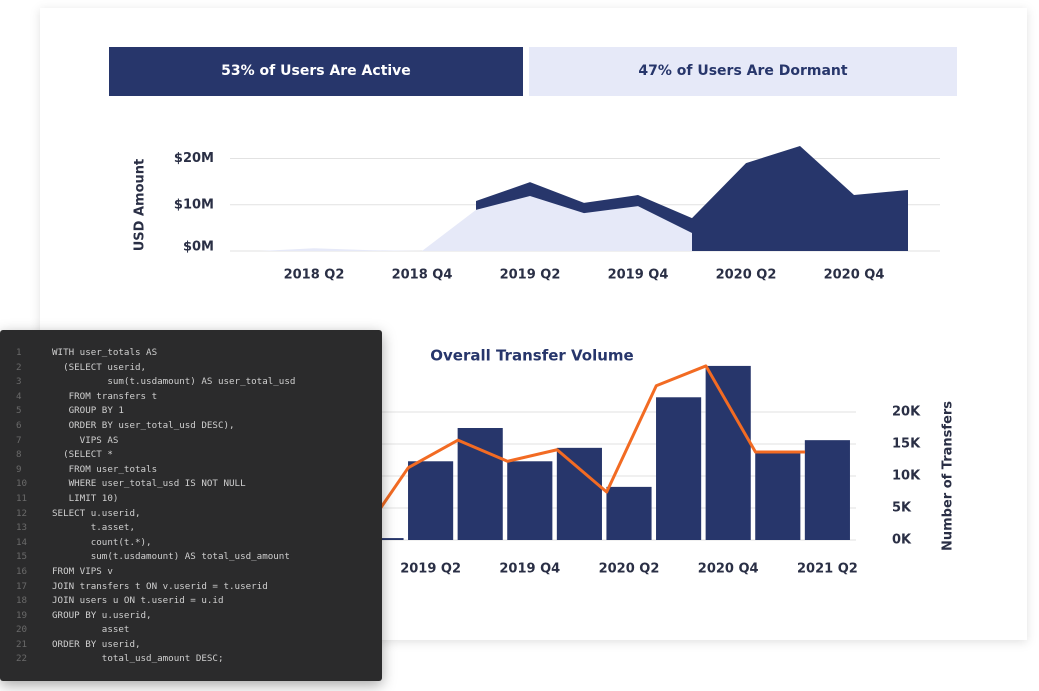 This screenshot has width=1039, height=691. Describe the element at coordinates (191, 630) in the screenshot. I see `code-line: 20 asset` at that location.